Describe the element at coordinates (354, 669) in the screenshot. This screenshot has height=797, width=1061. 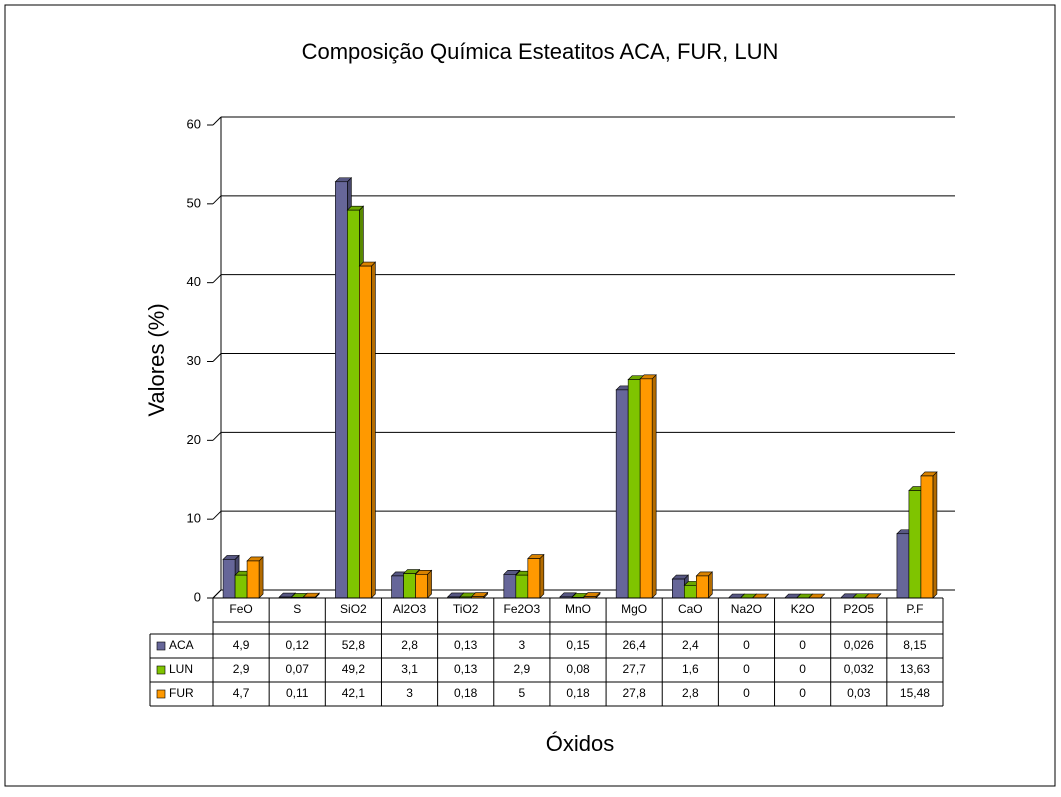
I see `table-cell: 49,2` at that location.